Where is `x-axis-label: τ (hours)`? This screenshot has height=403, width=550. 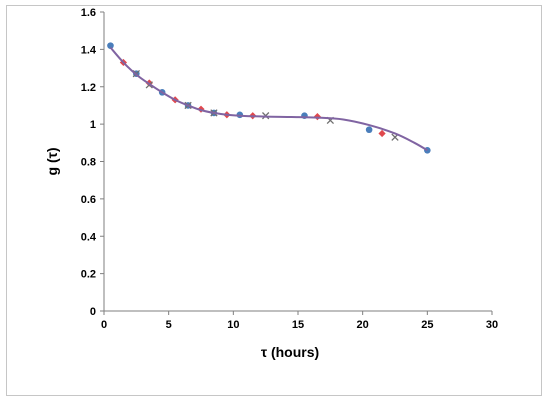
x-axis-label: τ (hours) is located at coordinates (290, 352).